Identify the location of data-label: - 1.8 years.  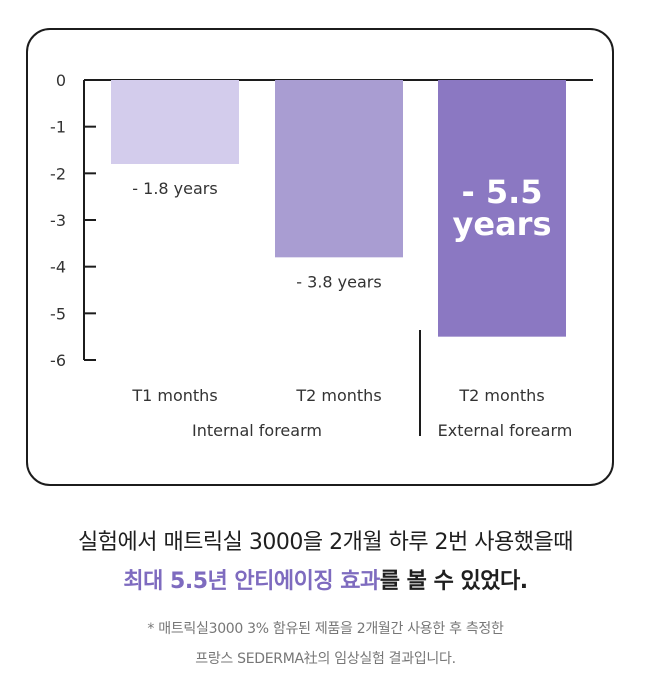
(174, 188).